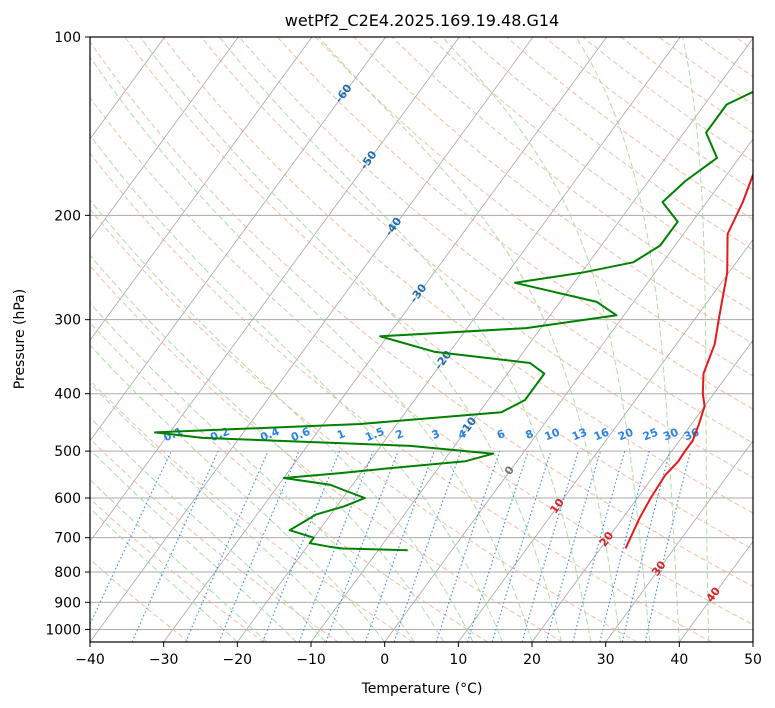  What do you see at coordinates (384, 660) in the screenshot?
I see `x-tick-label: 0` at bounding box center [384, 660].